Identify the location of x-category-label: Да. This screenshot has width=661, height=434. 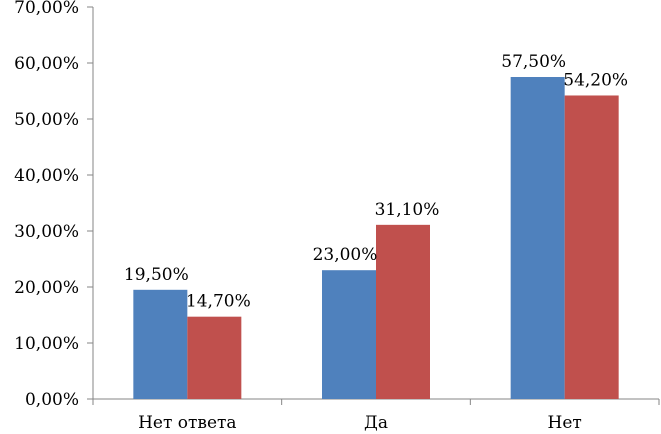
(376, 423).